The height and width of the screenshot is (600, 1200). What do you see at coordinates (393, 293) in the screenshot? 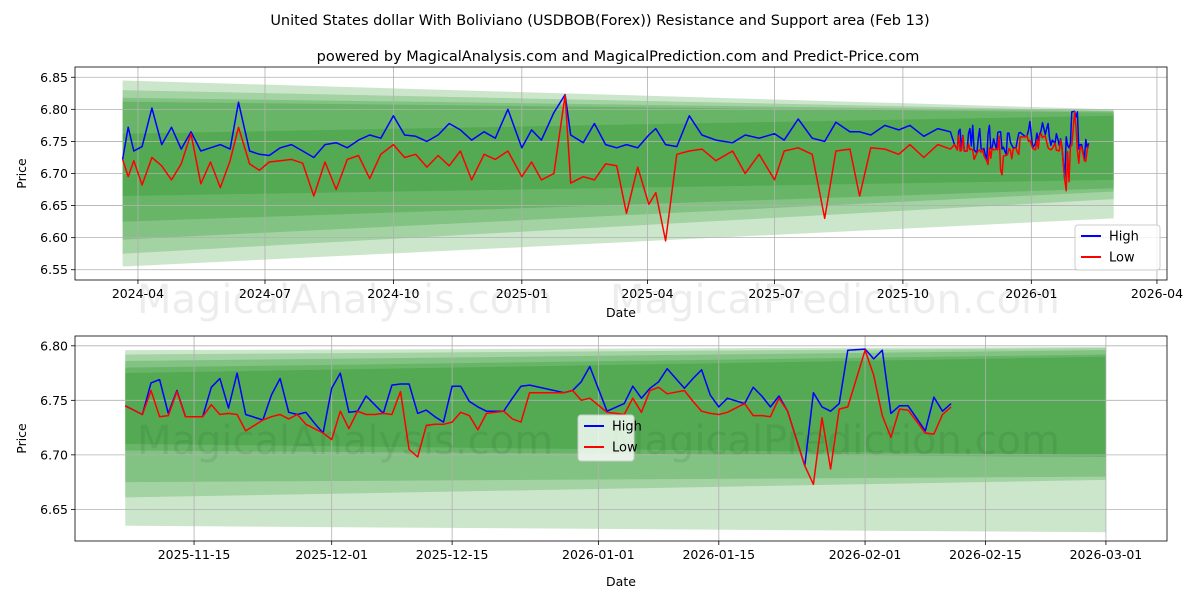
I see `x-tick-label: 2024-10` at bounding box center [393, 293].